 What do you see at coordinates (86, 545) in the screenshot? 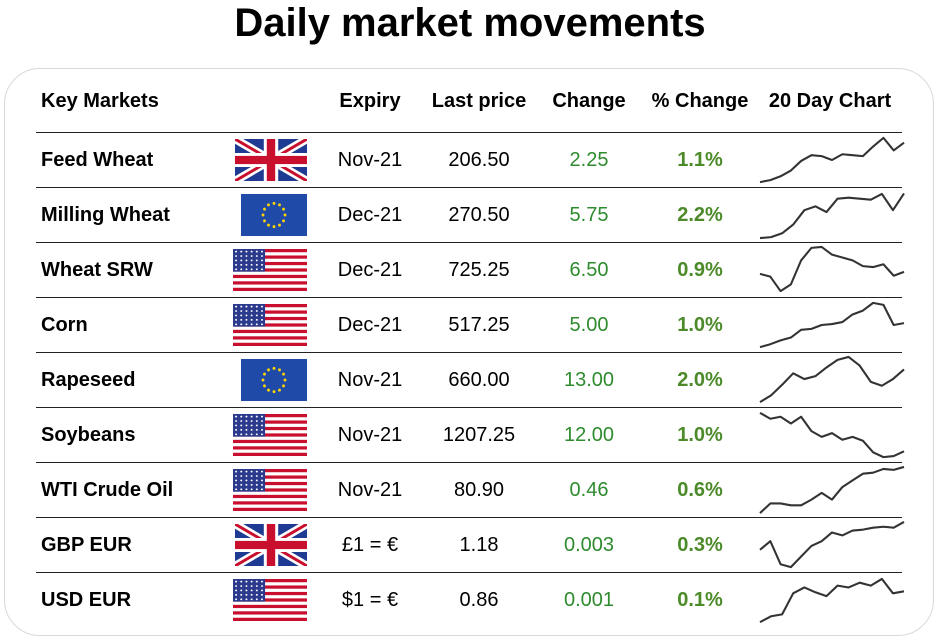
I see `market-name: GBP EUR` at bounding box center [86, 545].